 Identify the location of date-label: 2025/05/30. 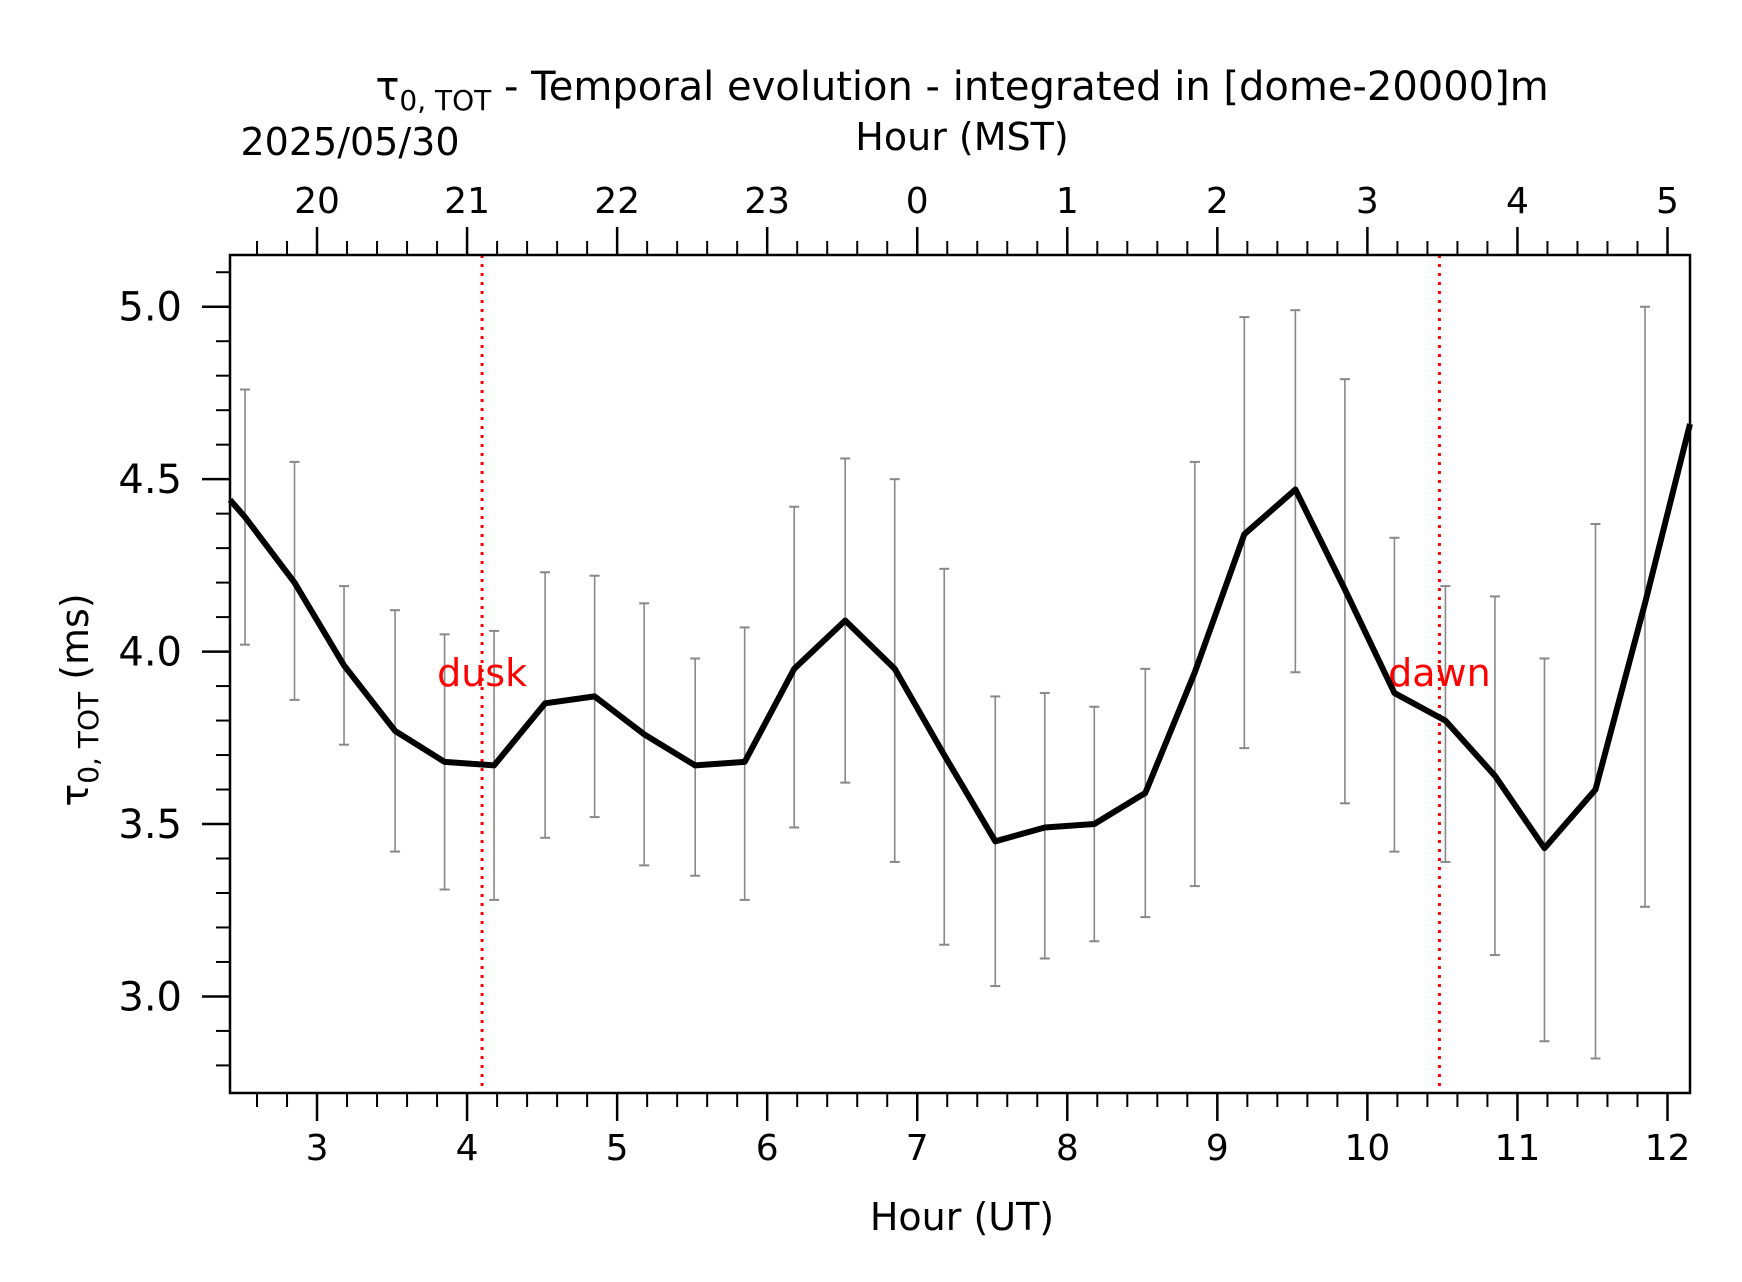
(349, 142).